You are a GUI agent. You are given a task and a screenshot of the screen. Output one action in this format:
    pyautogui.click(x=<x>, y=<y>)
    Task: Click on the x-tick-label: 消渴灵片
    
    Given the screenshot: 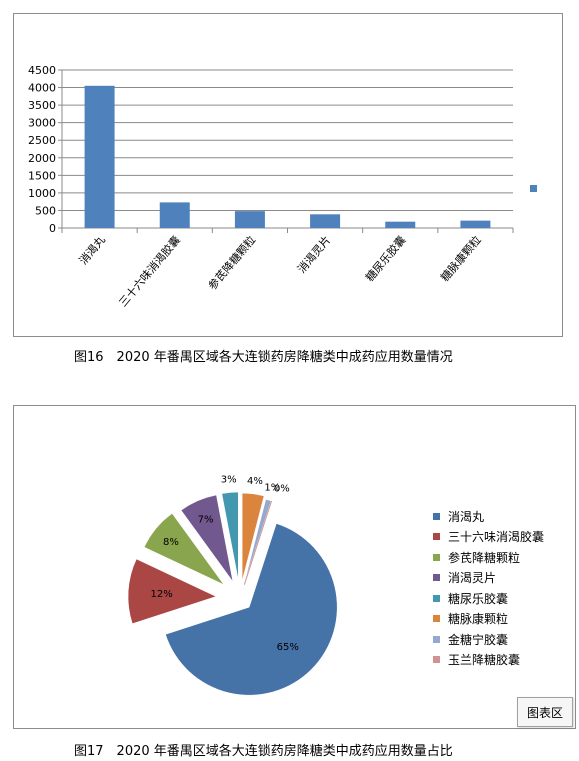 What is the action you would take?
    pyautogui.click(x=313, y=254)
    